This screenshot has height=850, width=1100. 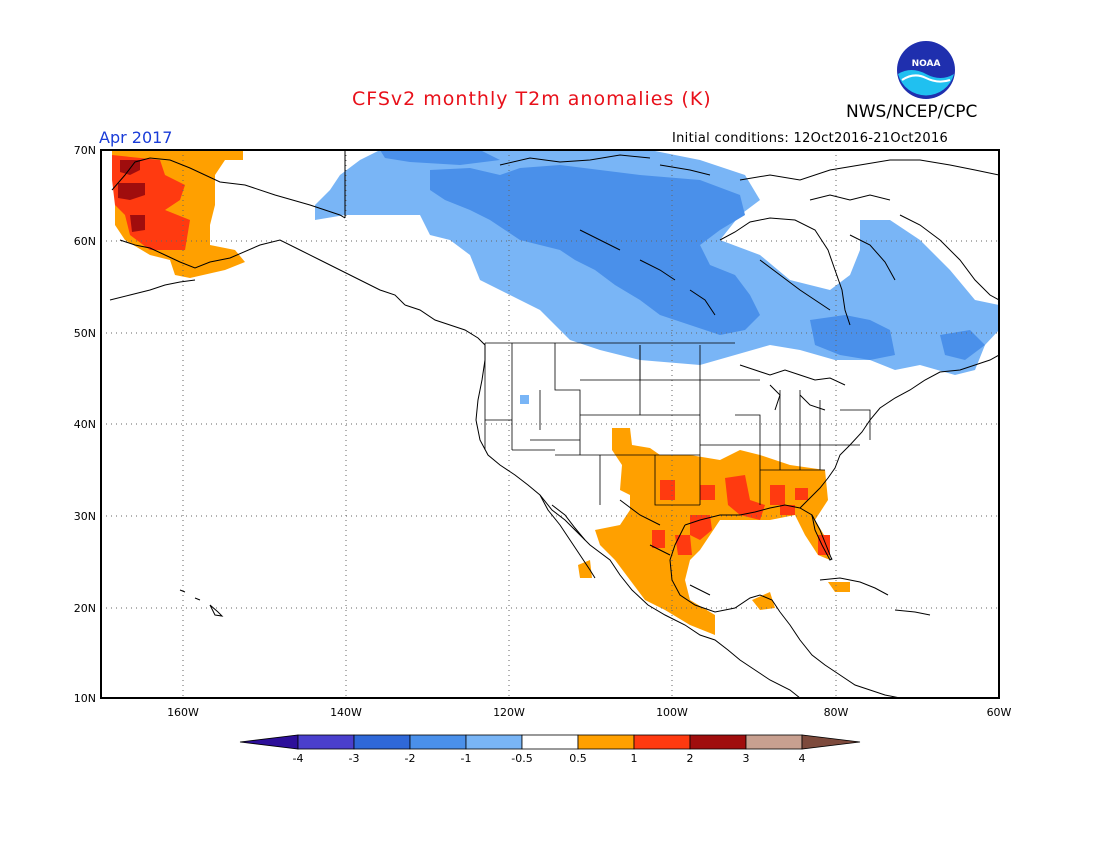 I want to click on colorbar-tick-label: 2, so click(x=690, y=758).